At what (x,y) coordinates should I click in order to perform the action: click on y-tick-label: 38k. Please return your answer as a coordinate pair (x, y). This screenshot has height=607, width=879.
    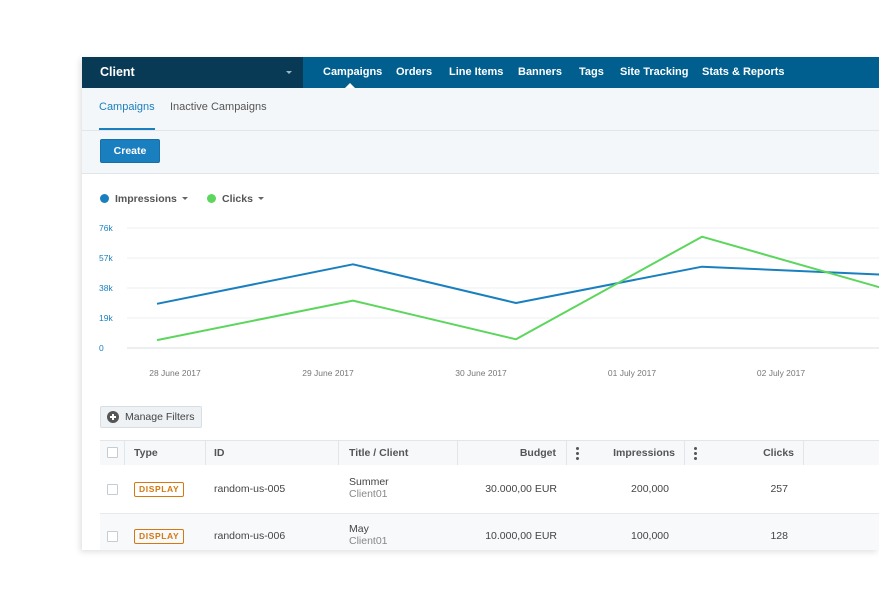
    Looking at the image, I should click on (106, 288).